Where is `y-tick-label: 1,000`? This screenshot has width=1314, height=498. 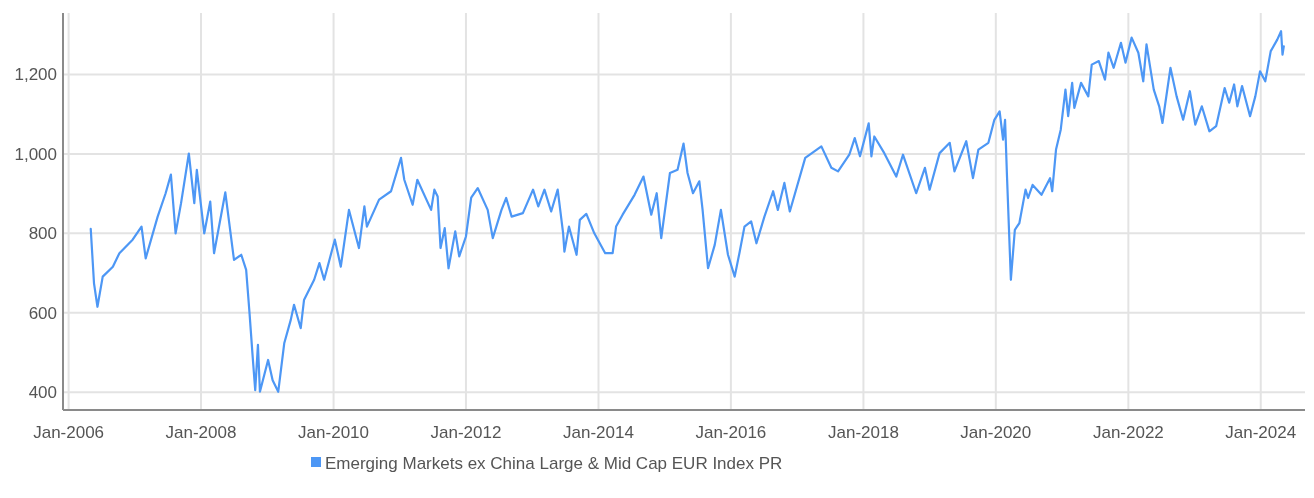 y-tick-label: 1,000 is located at coordinates (35, 154).